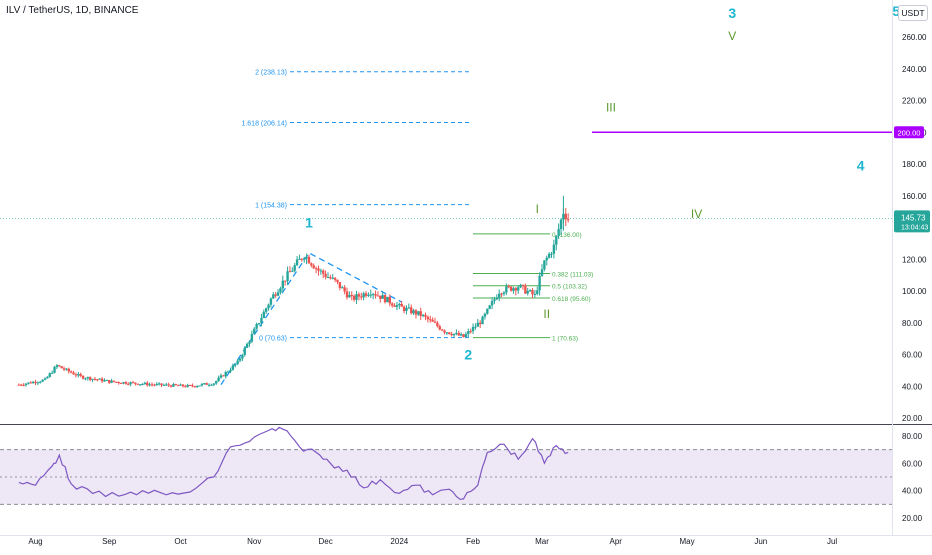  What do you see at coordinates (732, 36) in the screenshot?
I see `wave-label: V` at bounding box center [732, 36].